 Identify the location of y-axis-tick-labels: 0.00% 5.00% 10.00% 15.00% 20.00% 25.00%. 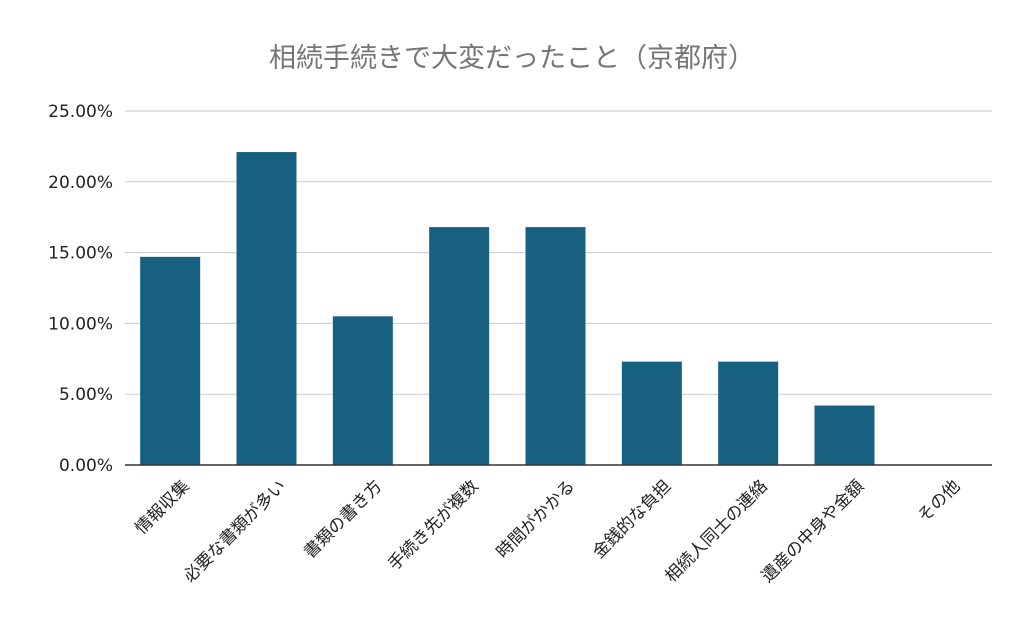
(80, 289).